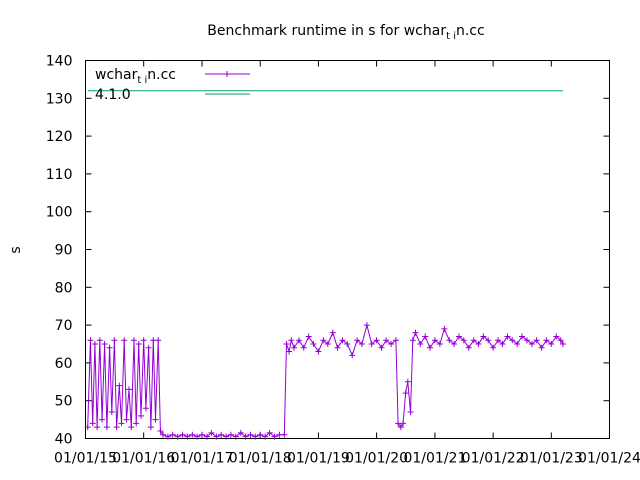 The width and height of the screenshot is (640, 480). Describe the element at coordinates (142, 80) in the screenshot. I see `legend-label-wchar-subscript: t i` at that location.